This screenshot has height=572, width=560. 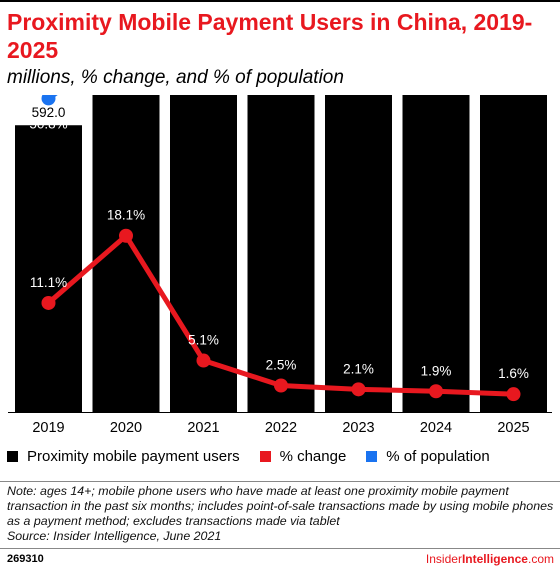 I want to click on brand-part-b: Intelligence, so click(x=494, y=559).